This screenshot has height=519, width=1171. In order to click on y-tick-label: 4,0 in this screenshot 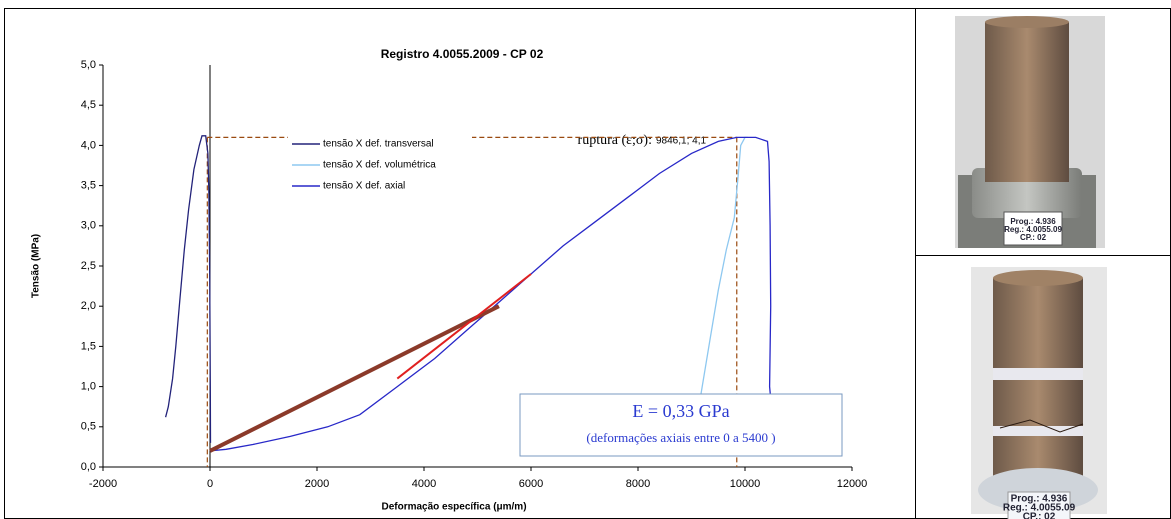, I will do `click(88, 145)`.